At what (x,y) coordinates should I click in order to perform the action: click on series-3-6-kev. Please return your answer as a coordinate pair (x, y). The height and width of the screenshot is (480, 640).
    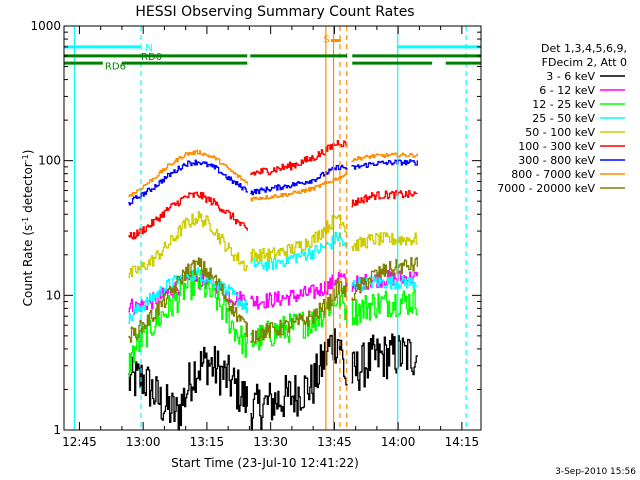
    Looking at the image, I should click on (273, 379).